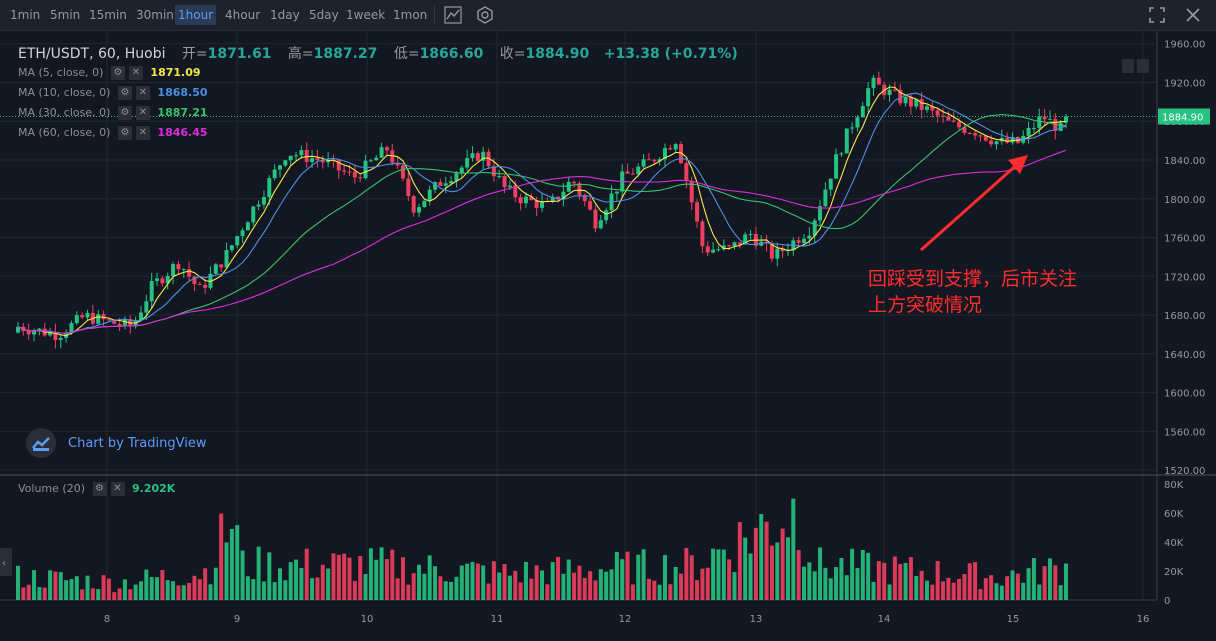 This screenshot has height=641, width=1216. Describe the element at coordinates (1193, 15) in the screenshot. I see `close-icon` at that location.